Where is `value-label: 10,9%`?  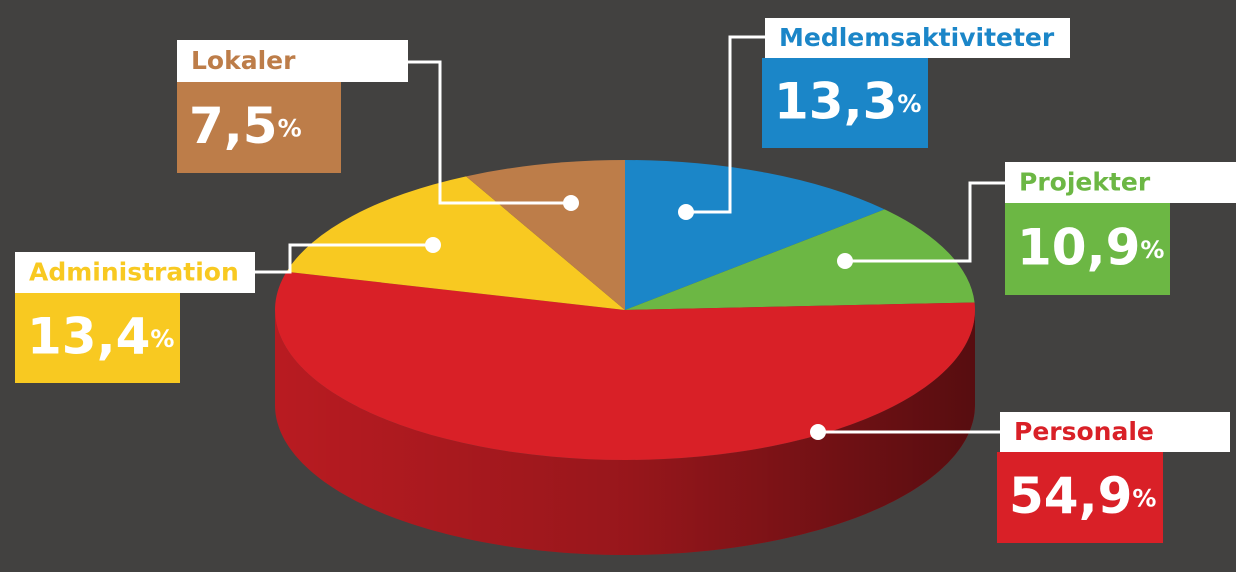
value-label: 10,9% is located at coordinates (1090, 248).